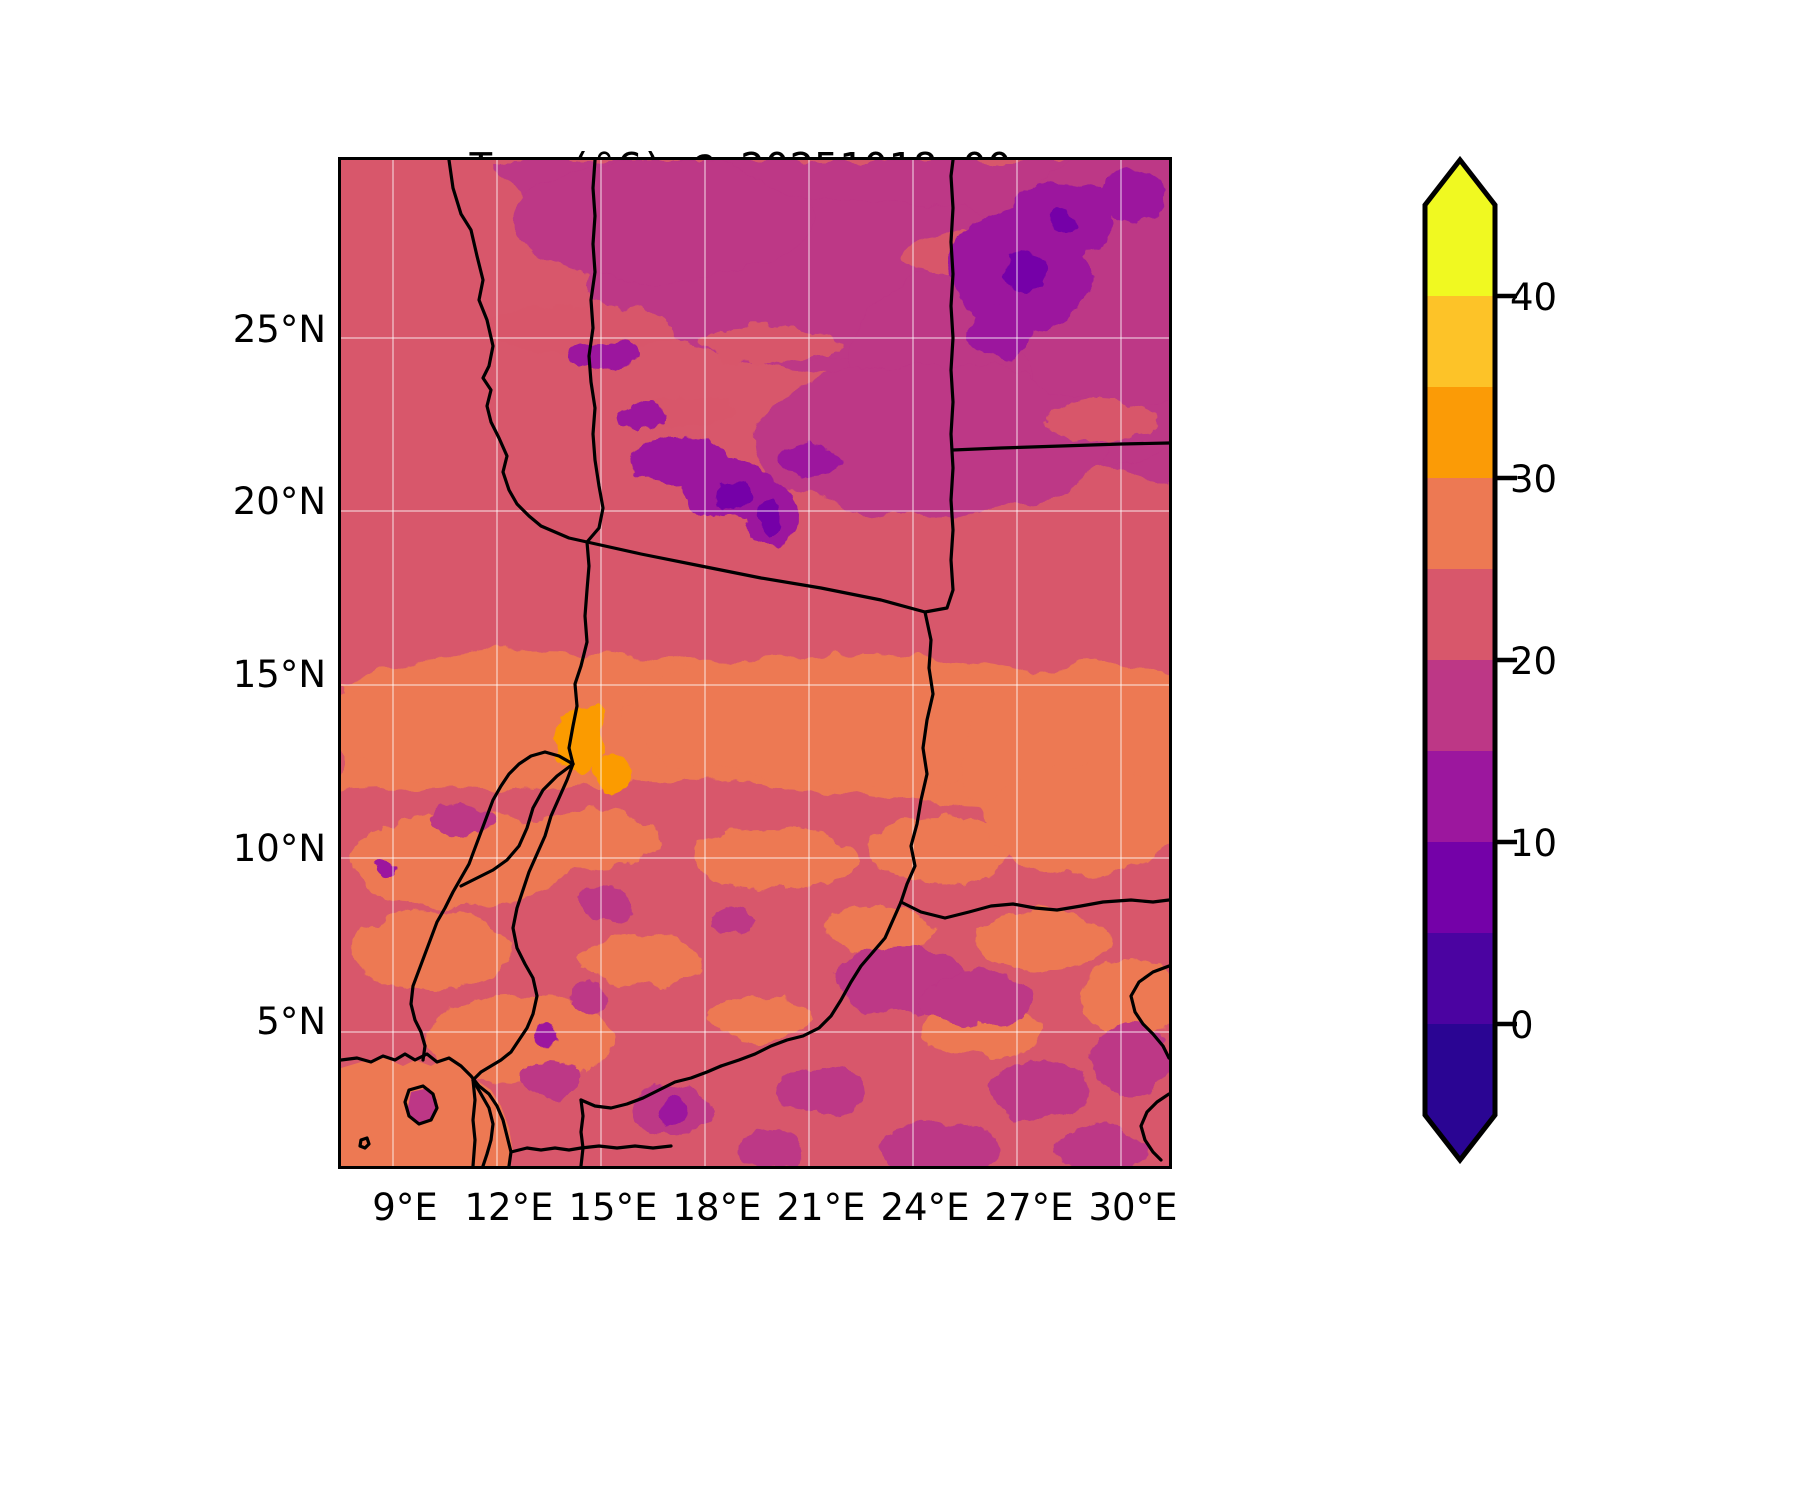 This screenshot has width=1800, height=1500. Describe the element at coordinates (1029, 1207) in the screenshot. I see `x-tick-label-27E: 27°E` at that location.